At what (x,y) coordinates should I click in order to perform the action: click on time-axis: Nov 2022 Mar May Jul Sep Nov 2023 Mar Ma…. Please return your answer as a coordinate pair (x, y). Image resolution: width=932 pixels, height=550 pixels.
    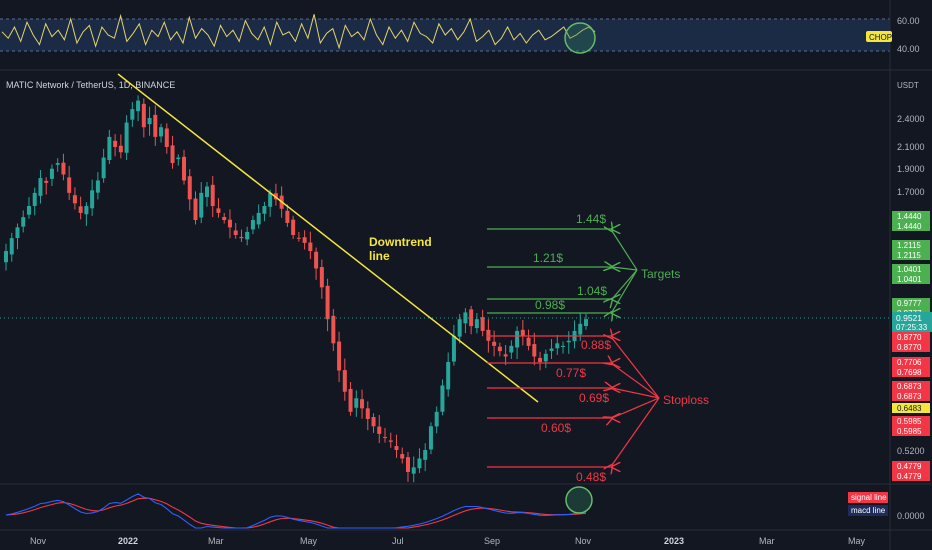
    Looking at the image, I should click on (448, 541).